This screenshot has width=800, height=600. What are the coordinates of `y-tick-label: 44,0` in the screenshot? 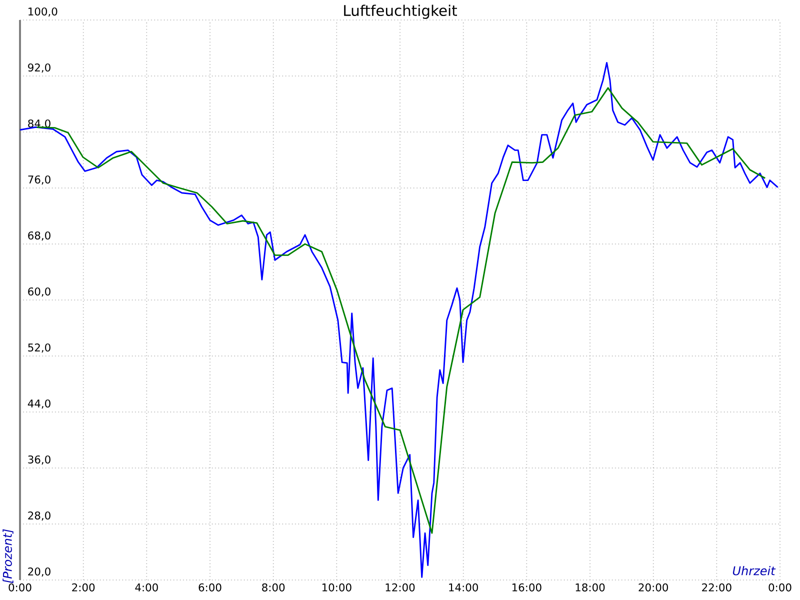 It's located at (39, 404).